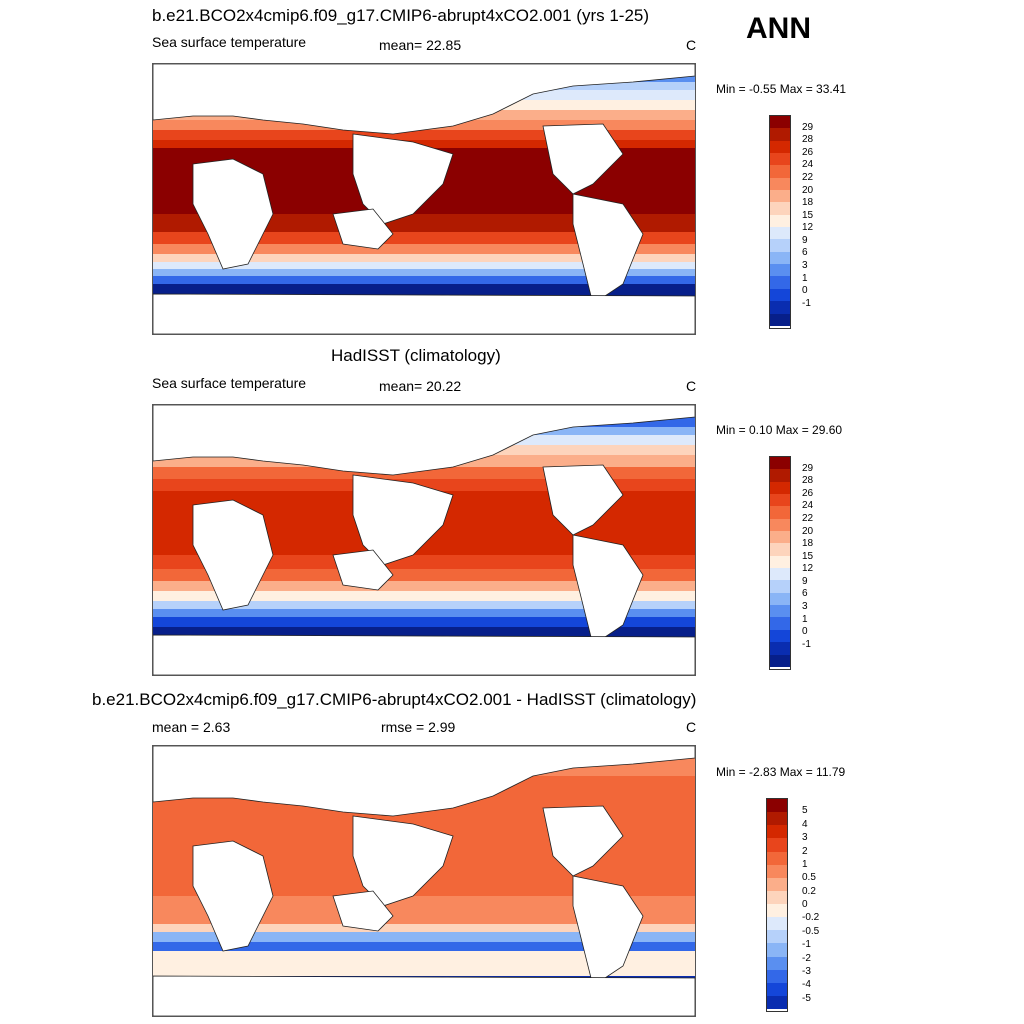  I want to click on panel-2-minmax: Min = 0.10 Max = 29.60, so click(779, 430).